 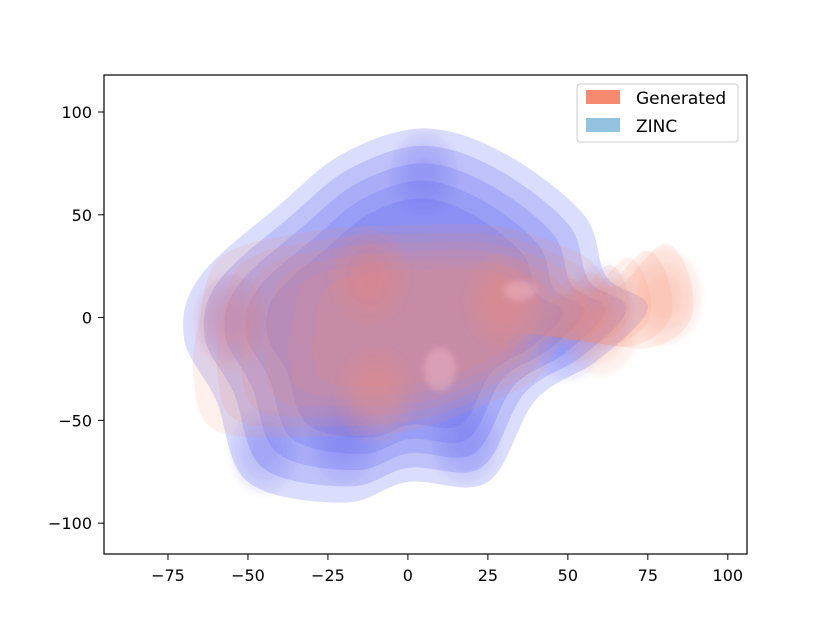 I want to click on legend-label-zinc: ZINC, so click(x=656, y=127).